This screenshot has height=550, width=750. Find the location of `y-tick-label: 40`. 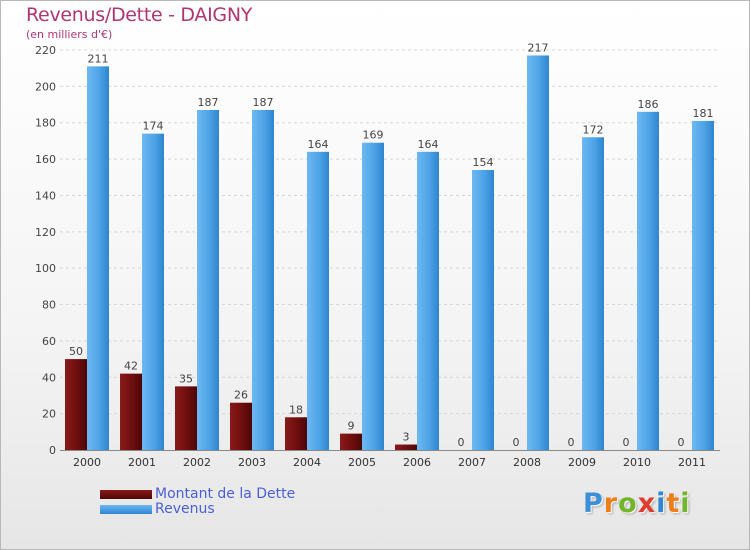

y-tick-label: 40 is located at coordinates (49, 377).